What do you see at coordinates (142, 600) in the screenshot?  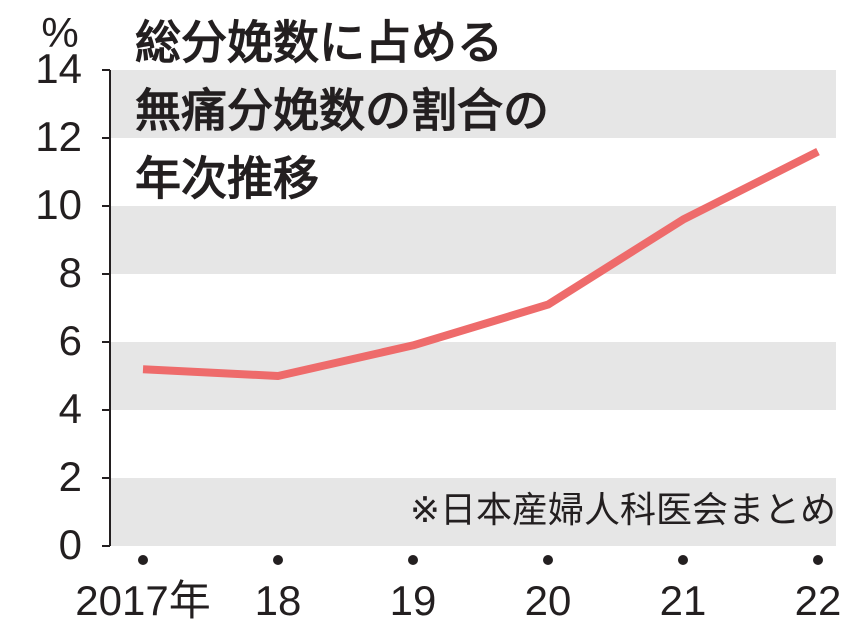 I see `x-tick-label: 2017年` at bounding box center [142, 600].